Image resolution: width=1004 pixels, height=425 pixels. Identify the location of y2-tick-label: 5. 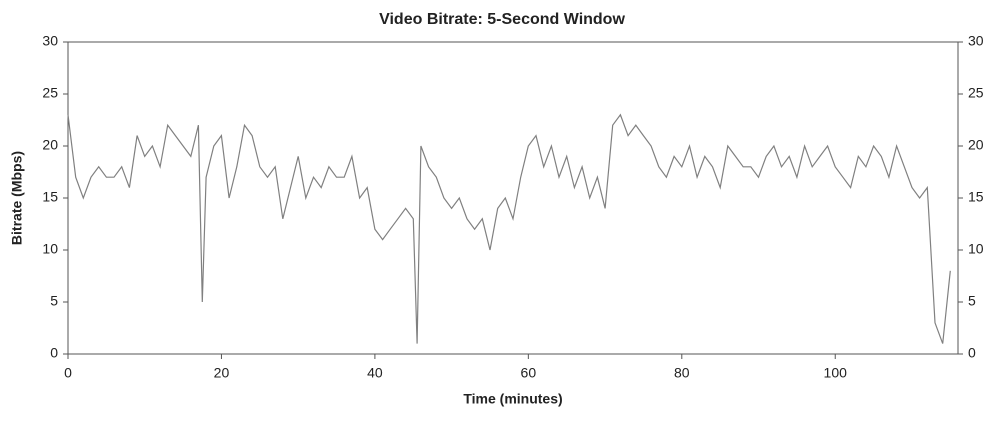
(972, 301).